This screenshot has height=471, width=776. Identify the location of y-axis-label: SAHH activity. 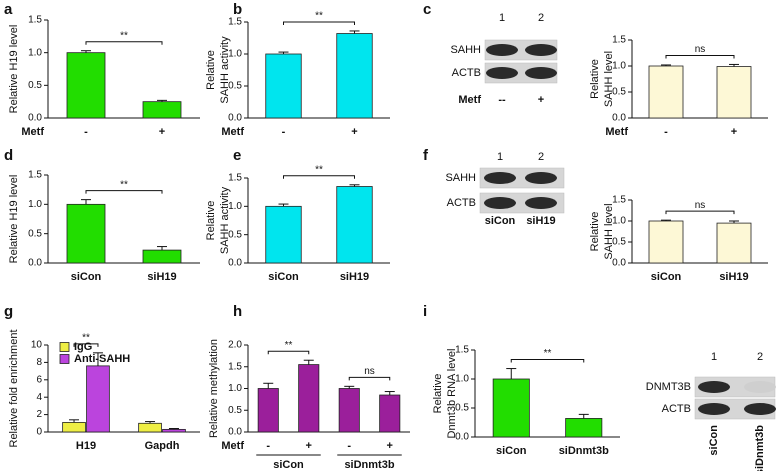
(225, 220).